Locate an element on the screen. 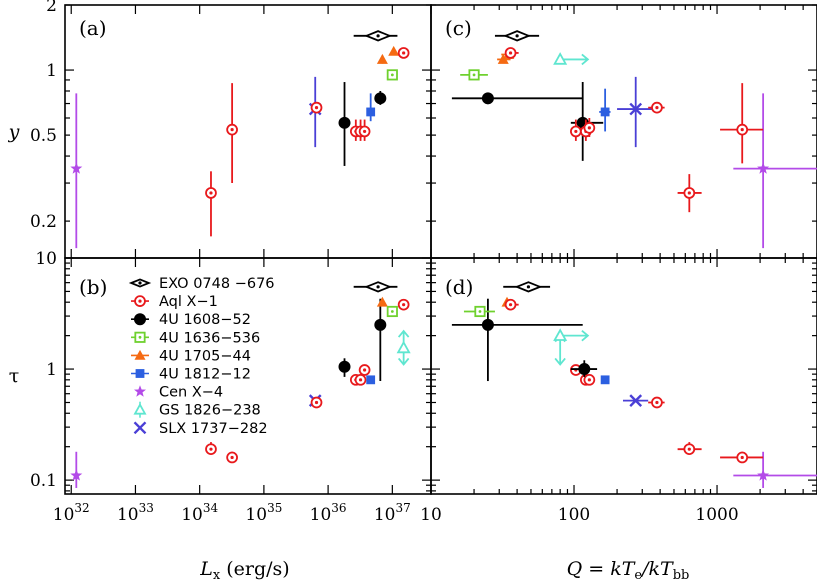  x-tick-label: 1037 is located at coordinates (392, 513).